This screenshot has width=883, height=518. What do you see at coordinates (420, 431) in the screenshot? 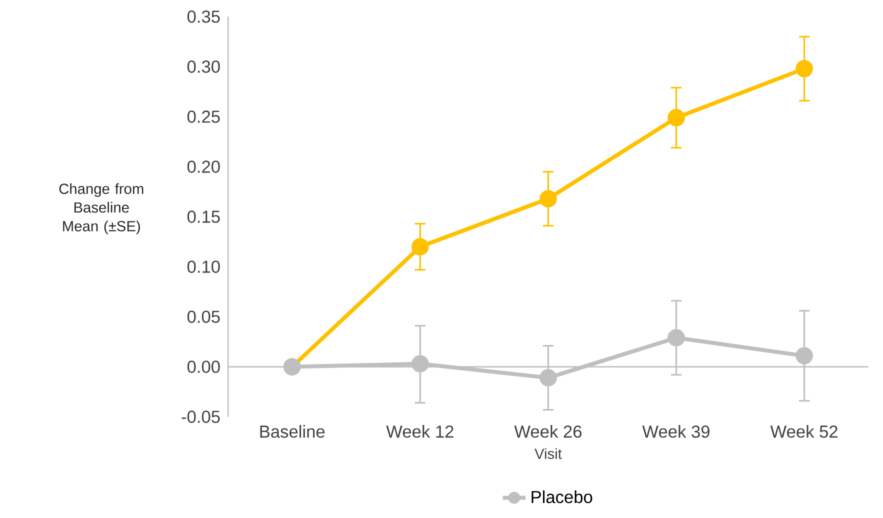
I see `x-tick-label: Week 12` at bounding box center [420, 431].